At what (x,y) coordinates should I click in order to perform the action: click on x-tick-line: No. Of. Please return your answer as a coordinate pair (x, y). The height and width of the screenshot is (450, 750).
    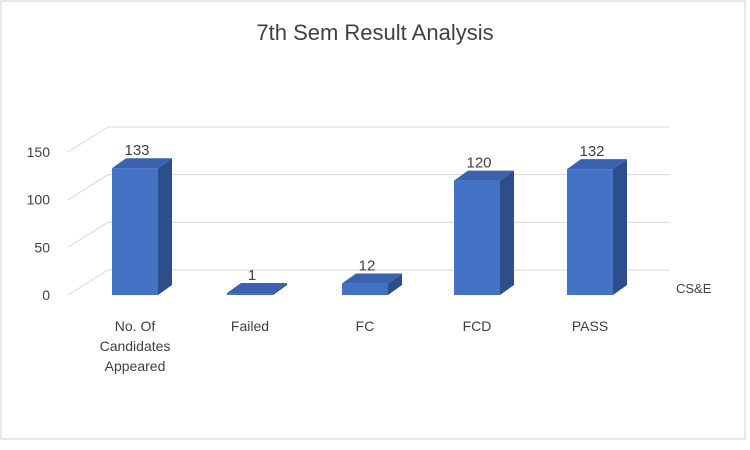
    Looking at the image, I should click on (135, 326).